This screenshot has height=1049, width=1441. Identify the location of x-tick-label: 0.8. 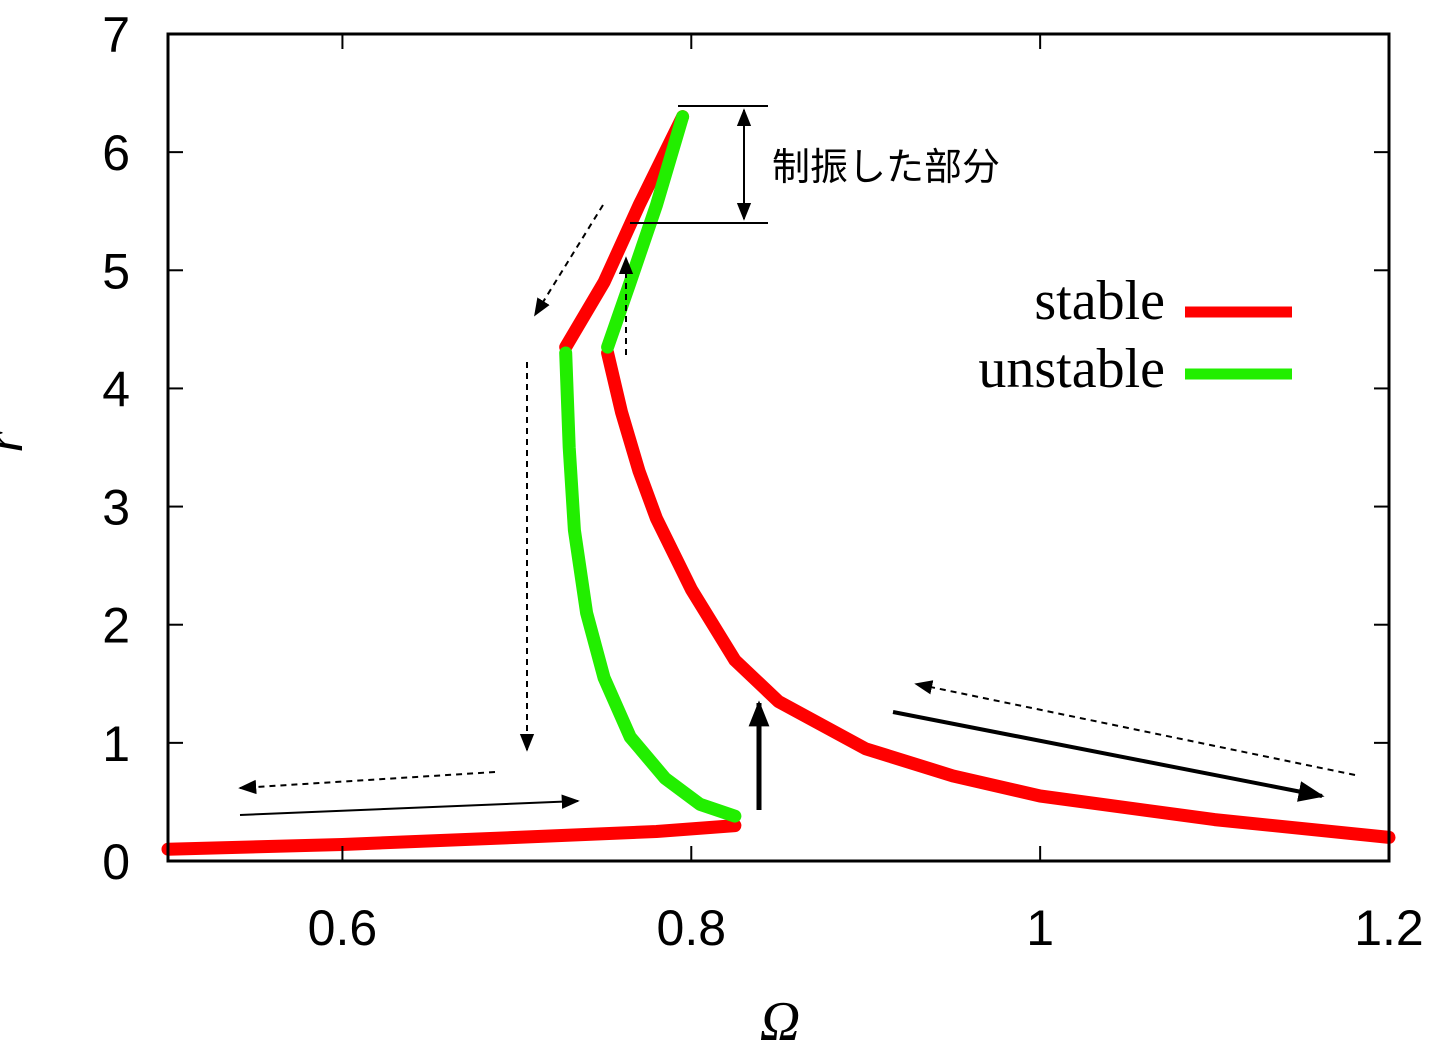
(692, 928).